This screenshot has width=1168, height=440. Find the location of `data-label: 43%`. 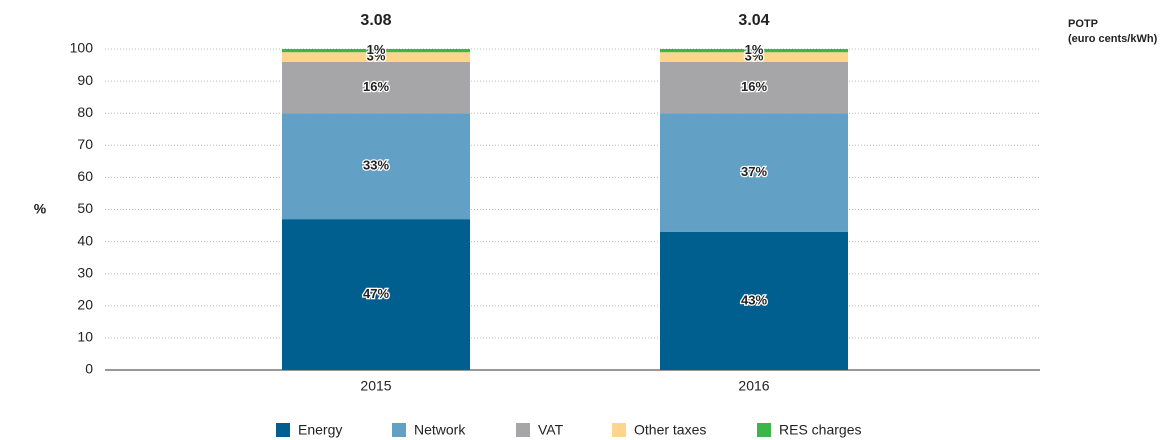

data-label: 43% is located at coordinates (754, 299).